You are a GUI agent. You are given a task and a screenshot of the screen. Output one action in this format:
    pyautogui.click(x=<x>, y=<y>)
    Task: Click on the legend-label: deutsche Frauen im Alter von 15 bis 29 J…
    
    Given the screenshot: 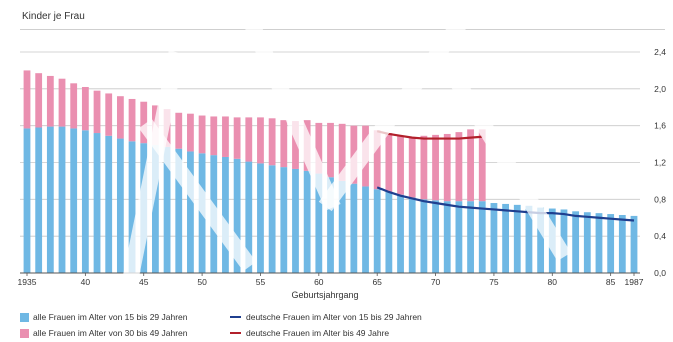 What is the action you would take?
    pyautogui.click(x=334, y=317)
    